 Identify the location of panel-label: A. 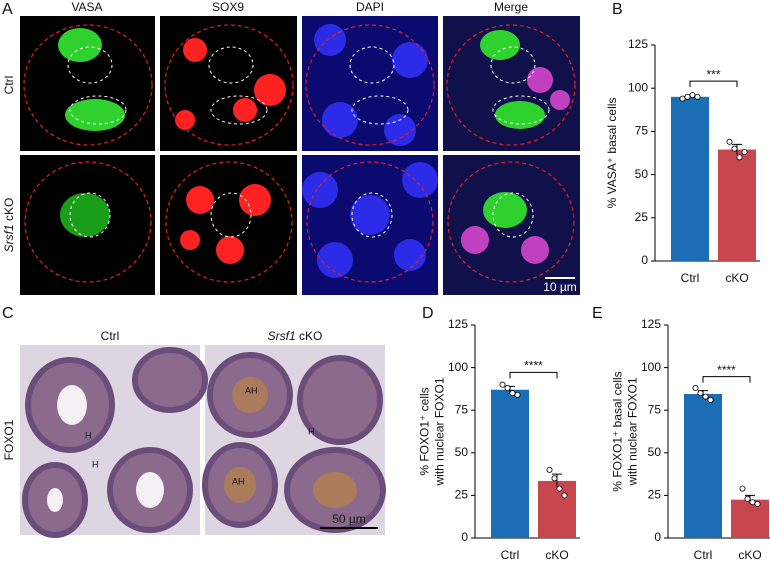
(7, 9).